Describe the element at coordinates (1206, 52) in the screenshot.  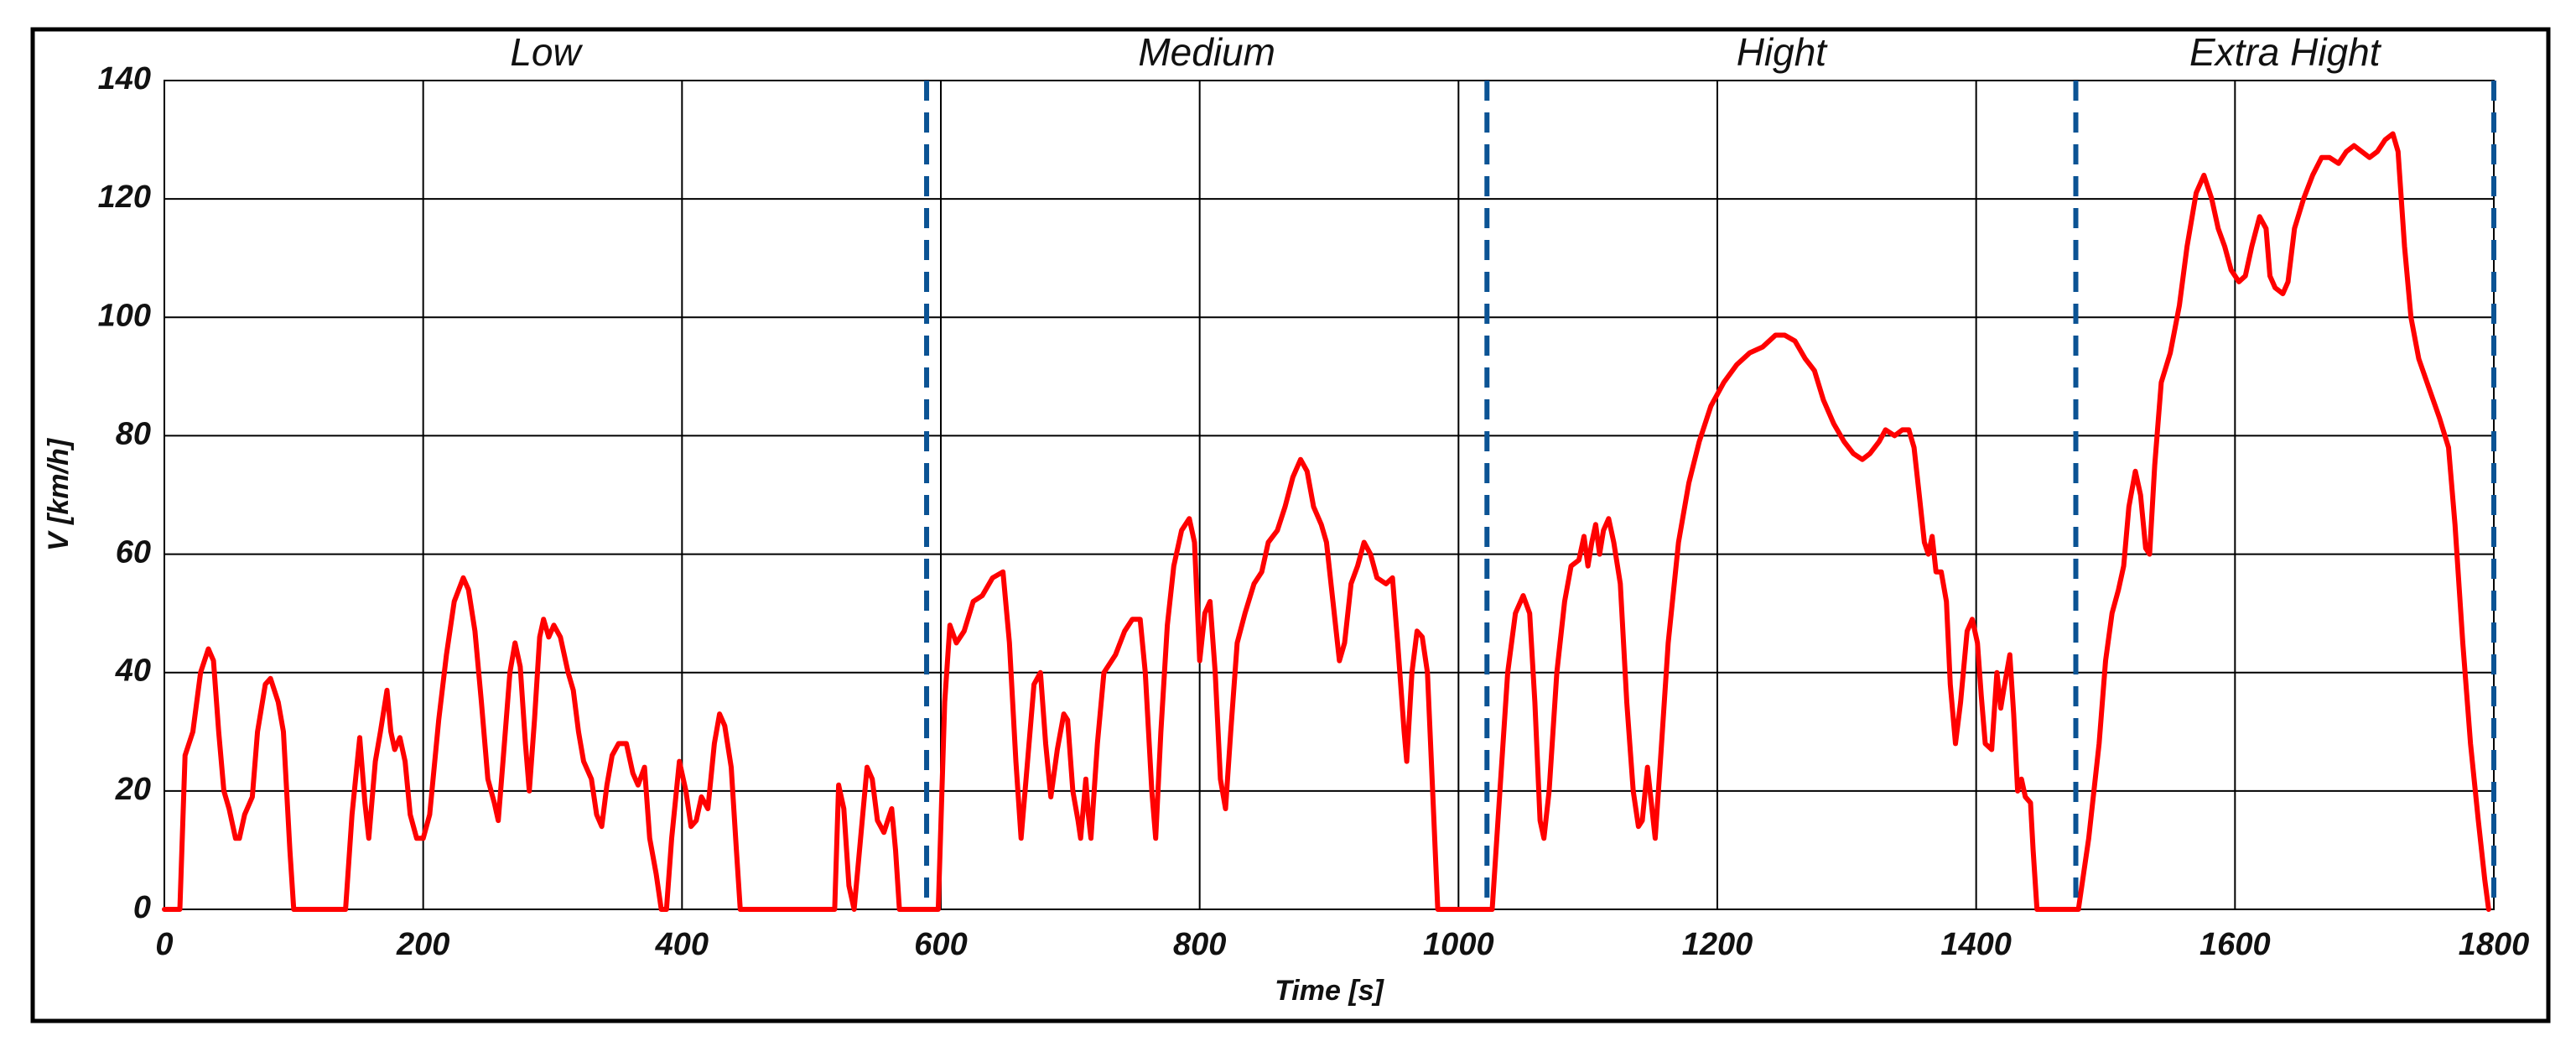
I see `phase-label: Medium` at that location.